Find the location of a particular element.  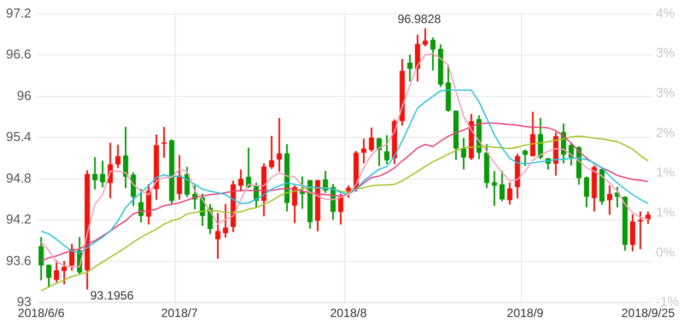

x-tick-label: 2018/9/25 is located at coordinates (648, 313).